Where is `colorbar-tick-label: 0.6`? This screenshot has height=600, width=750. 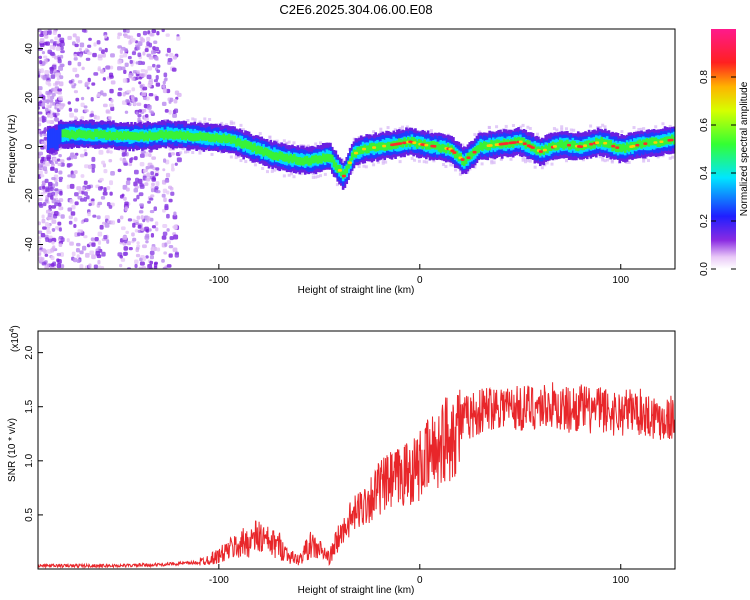
colorbar-tick-label: 0.6 is located at coordinates (704, 125).